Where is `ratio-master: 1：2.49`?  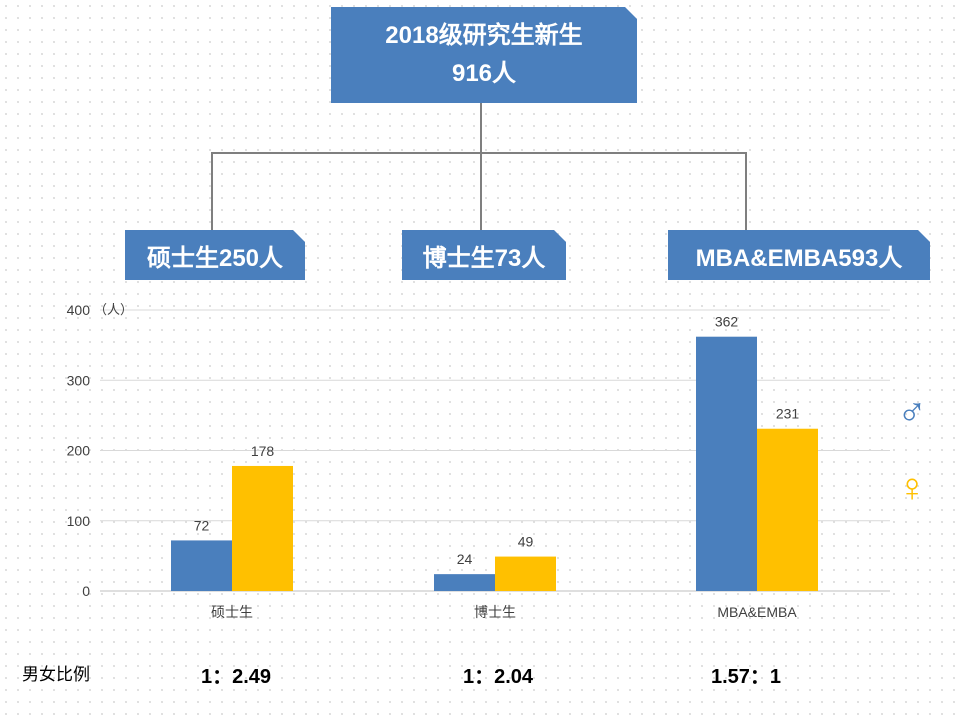 ratio-master: 1：2.49 is located at coordinates (236, 677).